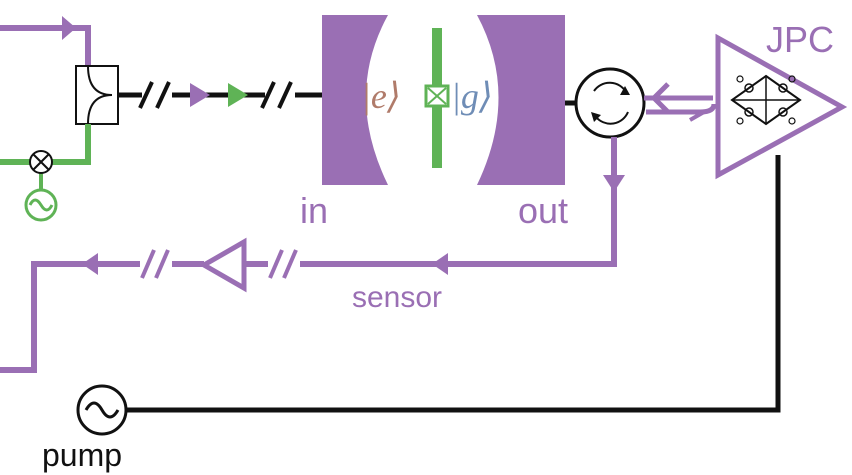  What do you see at coordinates (680, 102) in the screenshot?
I see `circulator-jpc-link` at bounding box center [680, 102].